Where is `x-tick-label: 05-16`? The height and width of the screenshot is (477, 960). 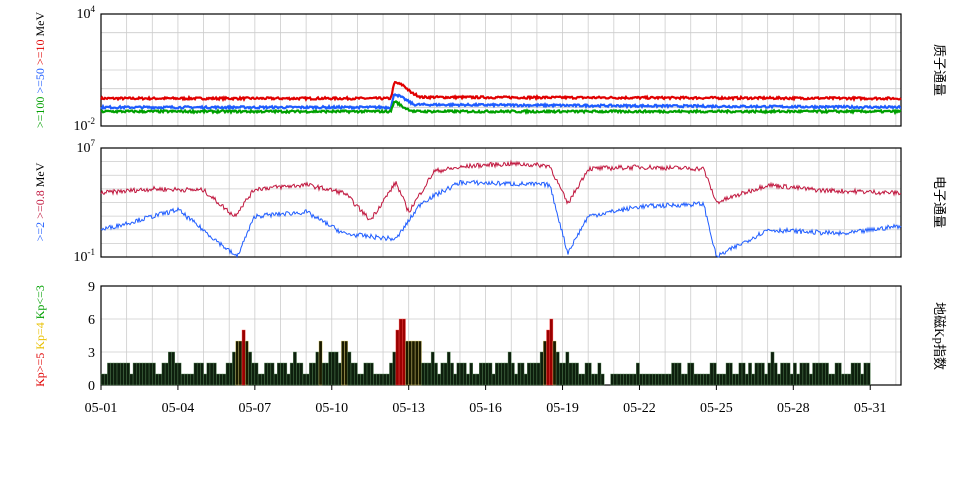 x-tick-label: 05-16 is located at coordinates (485, 408).